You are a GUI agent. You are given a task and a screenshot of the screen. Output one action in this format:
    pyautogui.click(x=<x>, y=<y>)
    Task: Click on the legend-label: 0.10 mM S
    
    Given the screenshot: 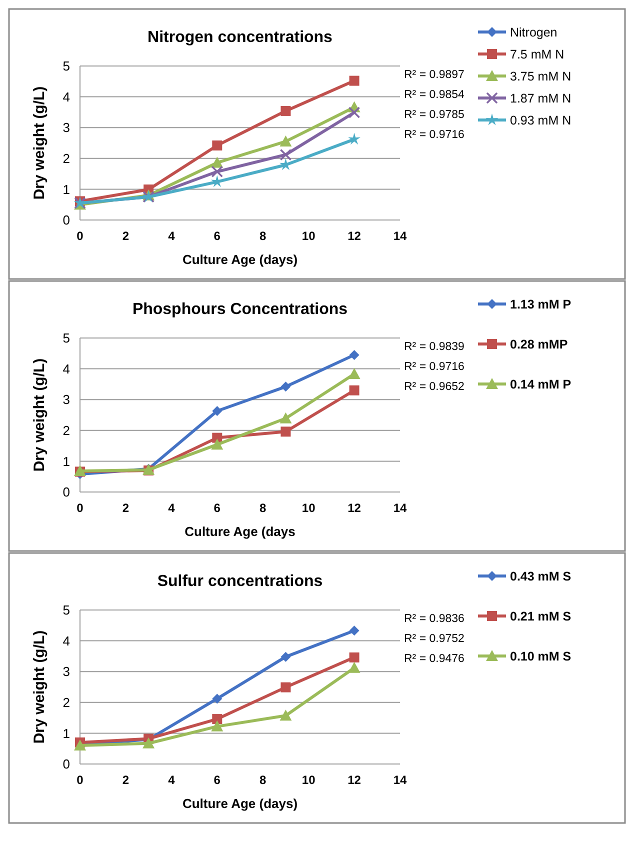 What is the action you would take?
    pyautogui.click(x=541, y=656)
    